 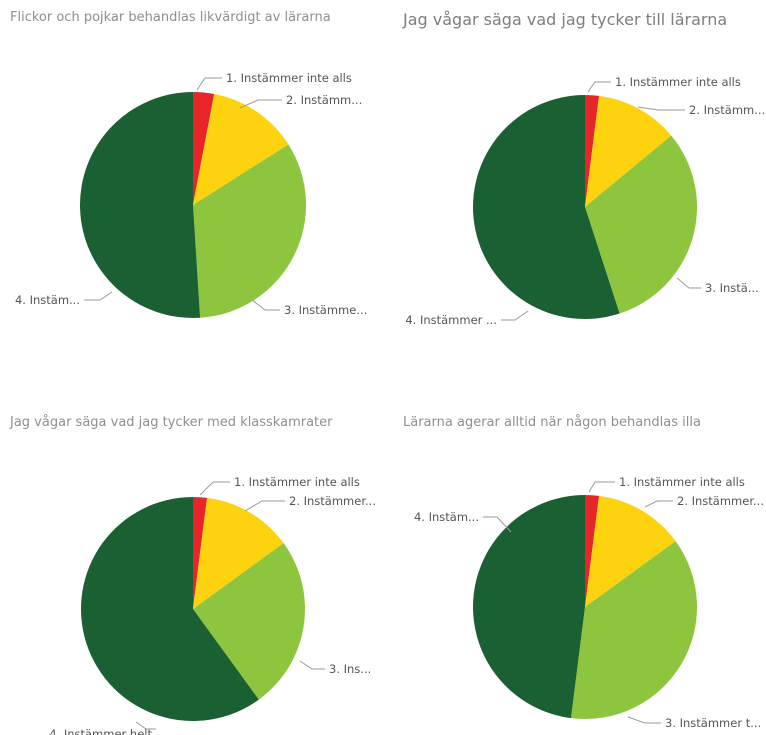 I want to click on slice-label-4: 4. Instämmer helt, so click(x=100, y=731).